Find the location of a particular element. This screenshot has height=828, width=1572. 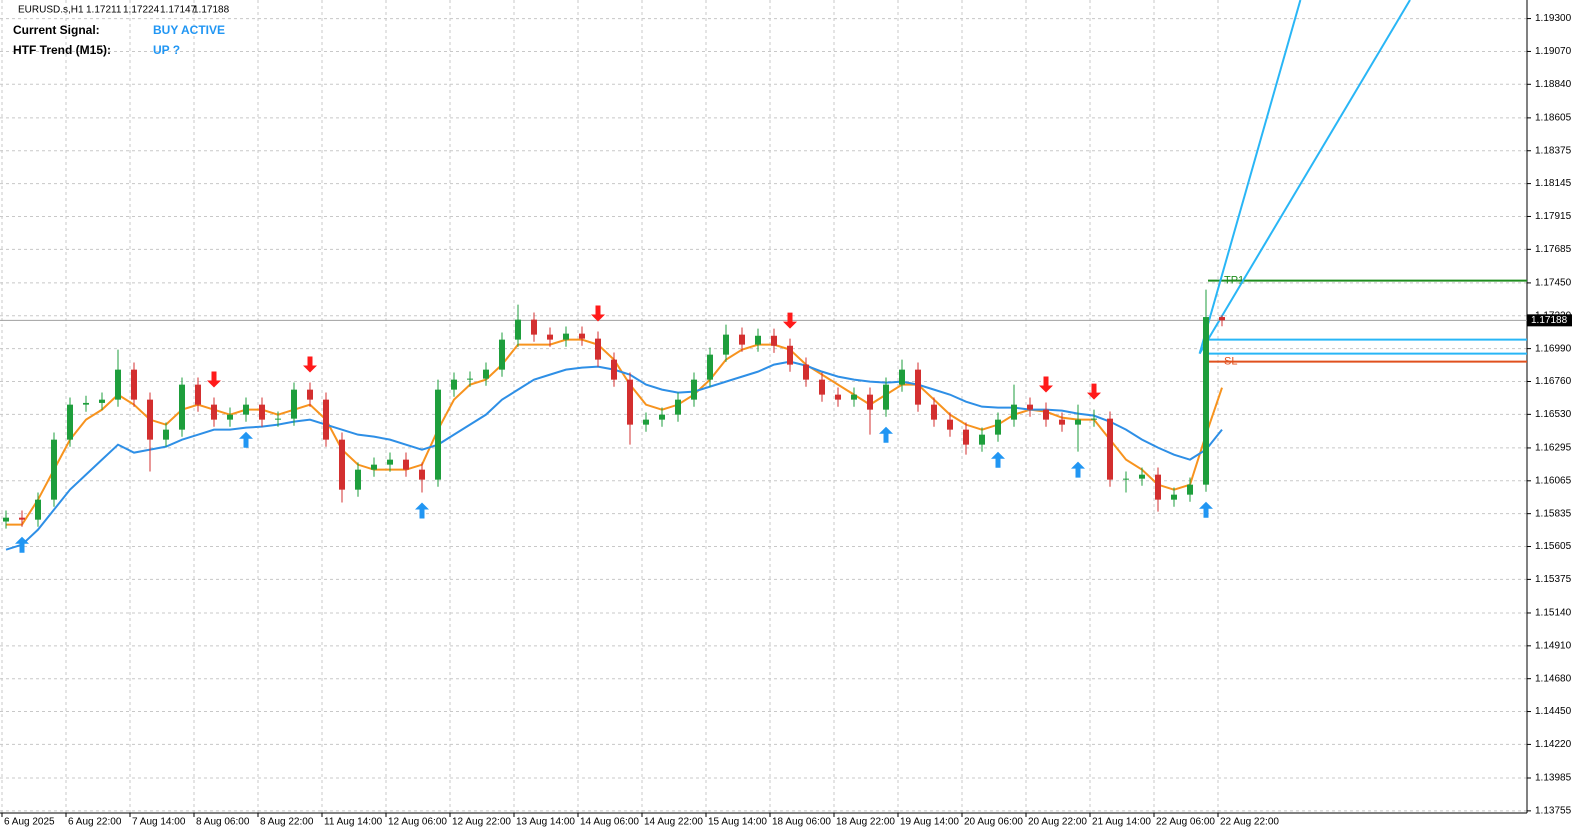

y-tick-label: 1.17915 is located at coordinates (1553, 216).